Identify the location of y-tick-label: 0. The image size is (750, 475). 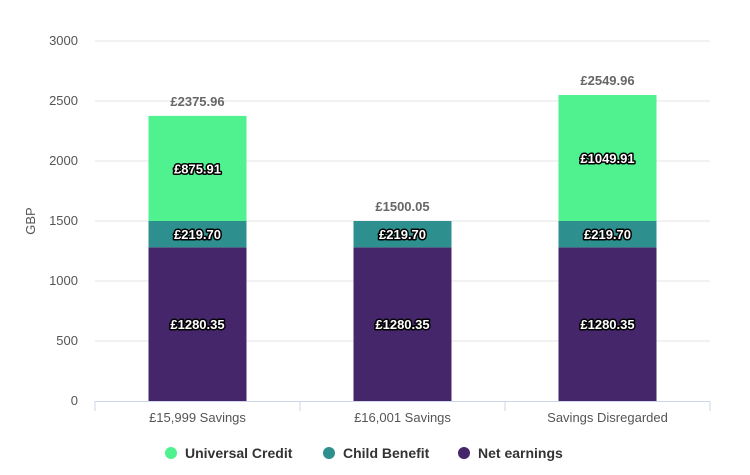
(74, 400).